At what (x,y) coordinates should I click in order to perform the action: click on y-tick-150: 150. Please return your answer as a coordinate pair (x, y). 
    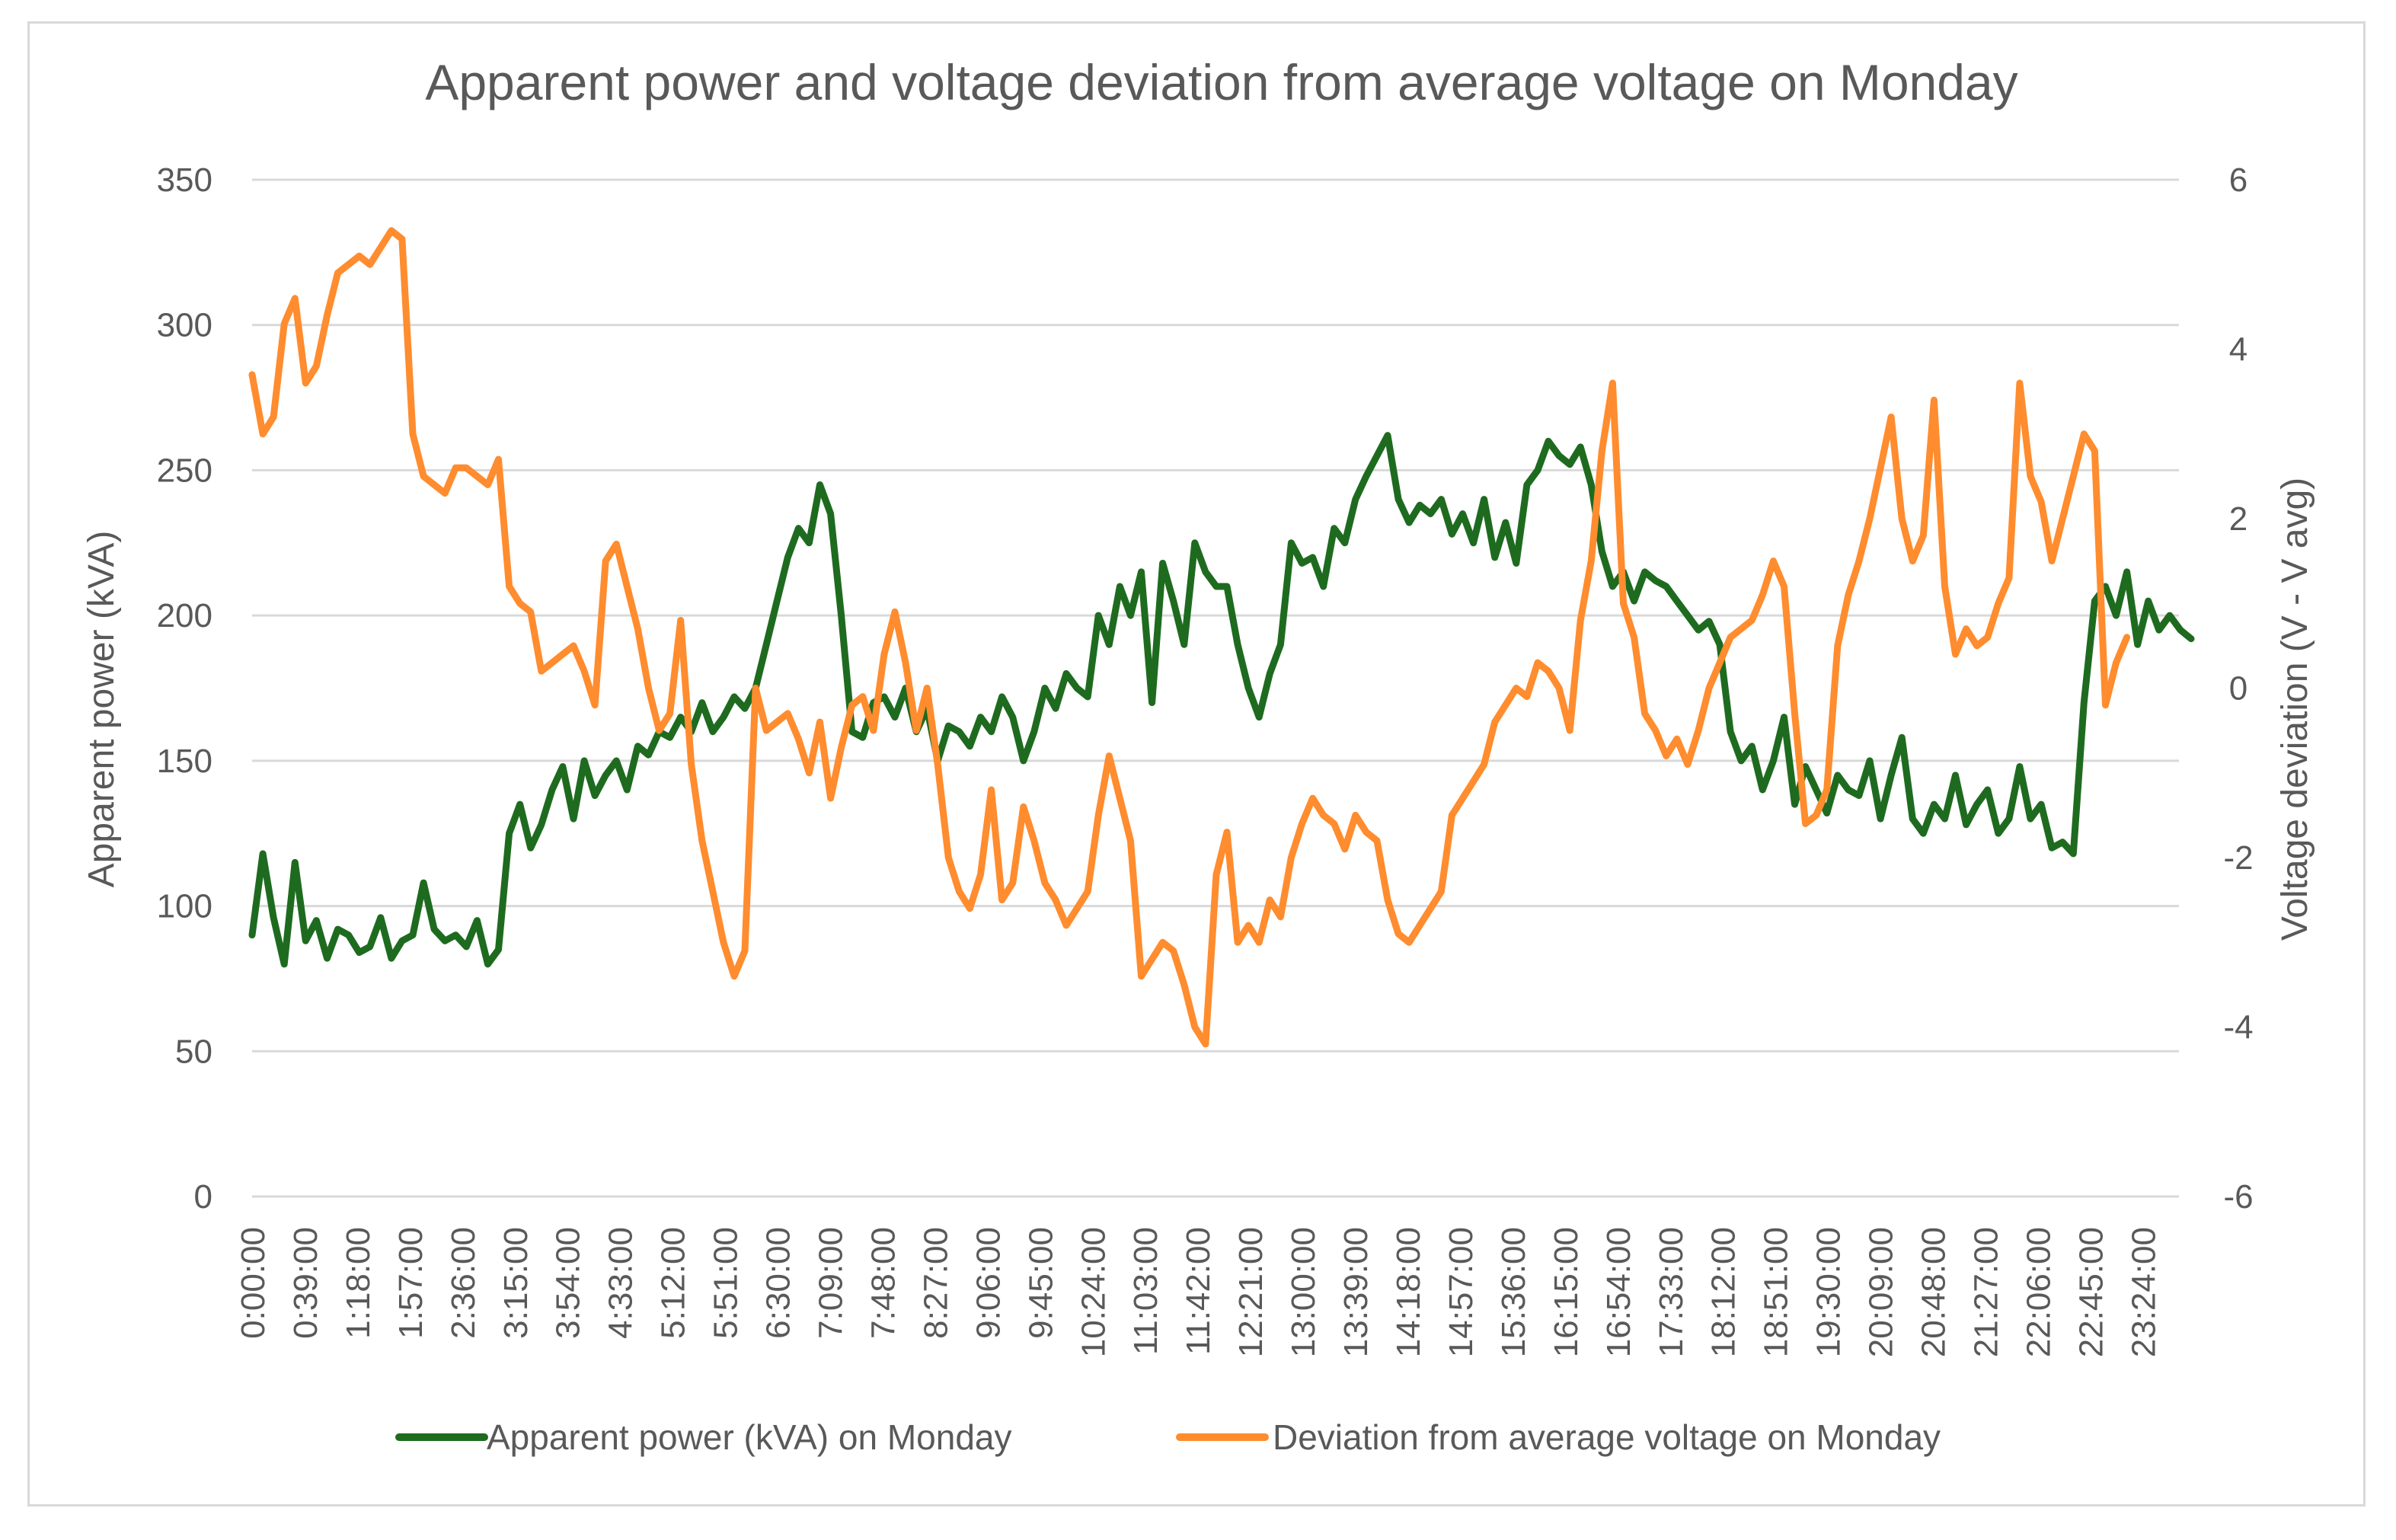
    Looking at the image, I should click on (185, 761).